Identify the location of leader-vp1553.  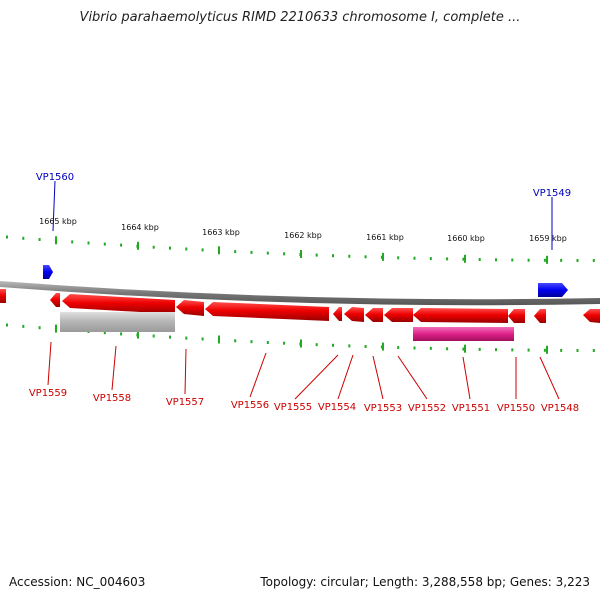
(378, 377).